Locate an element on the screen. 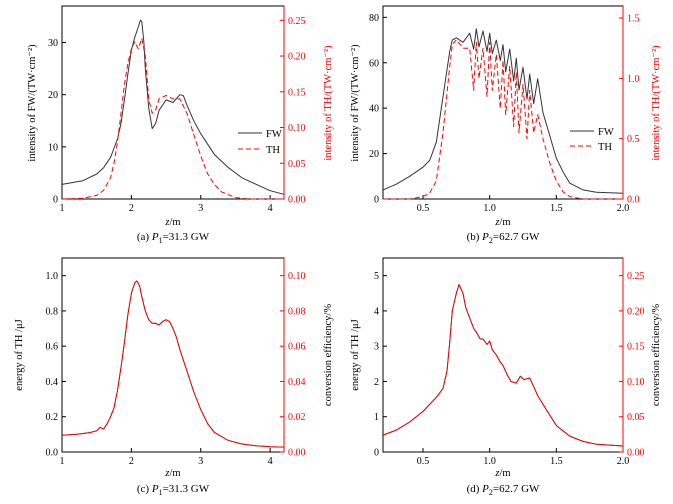  y-right-tick-label: 1.5 is located at coordinates (633, 19).